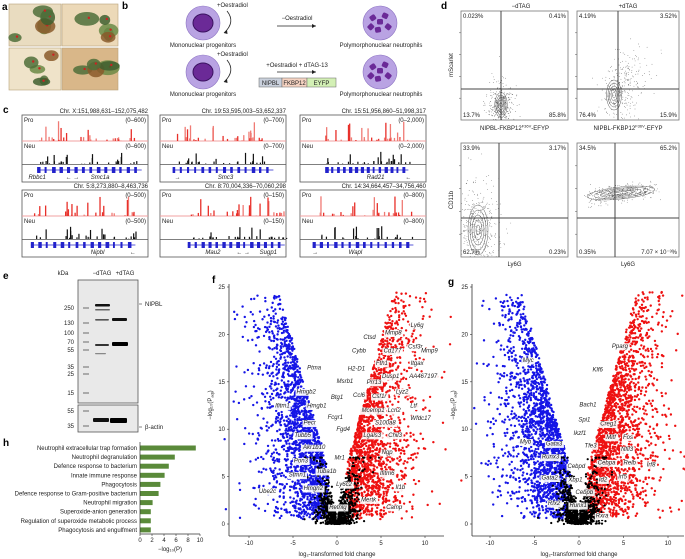 The width and height of the screenshot is (685, 559). Describe the element at coordinates (167, 147) in the screenshot. I see `track-label-neu: Neu` at that location.